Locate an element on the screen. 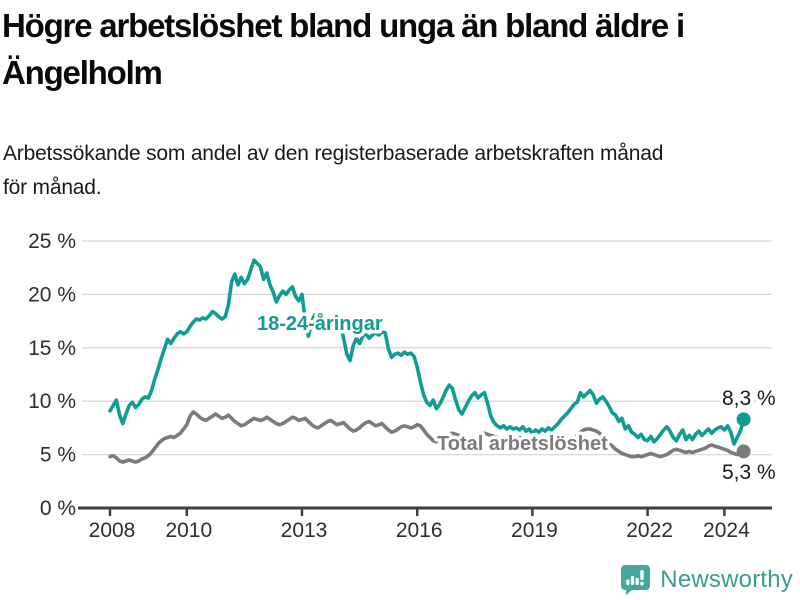  y-tick-label: 25 % is located at coordinates (52, 241).